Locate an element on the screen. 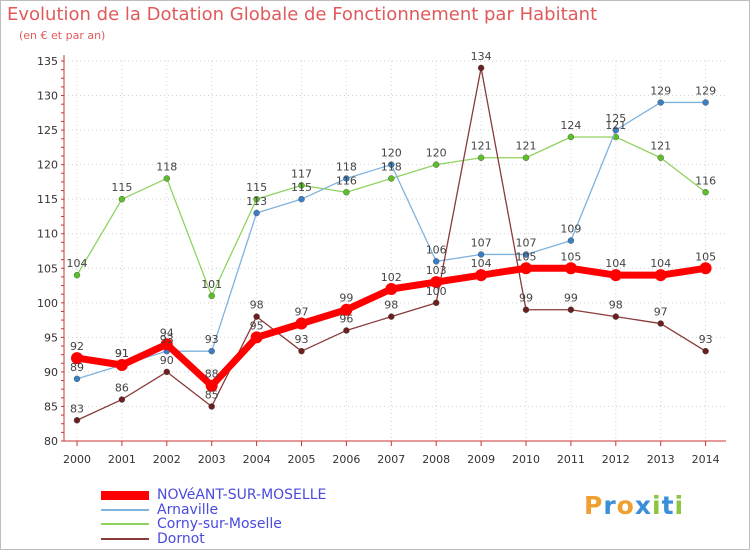  data-label-dornot-2003: 85 is located at coordinates (212, 394).